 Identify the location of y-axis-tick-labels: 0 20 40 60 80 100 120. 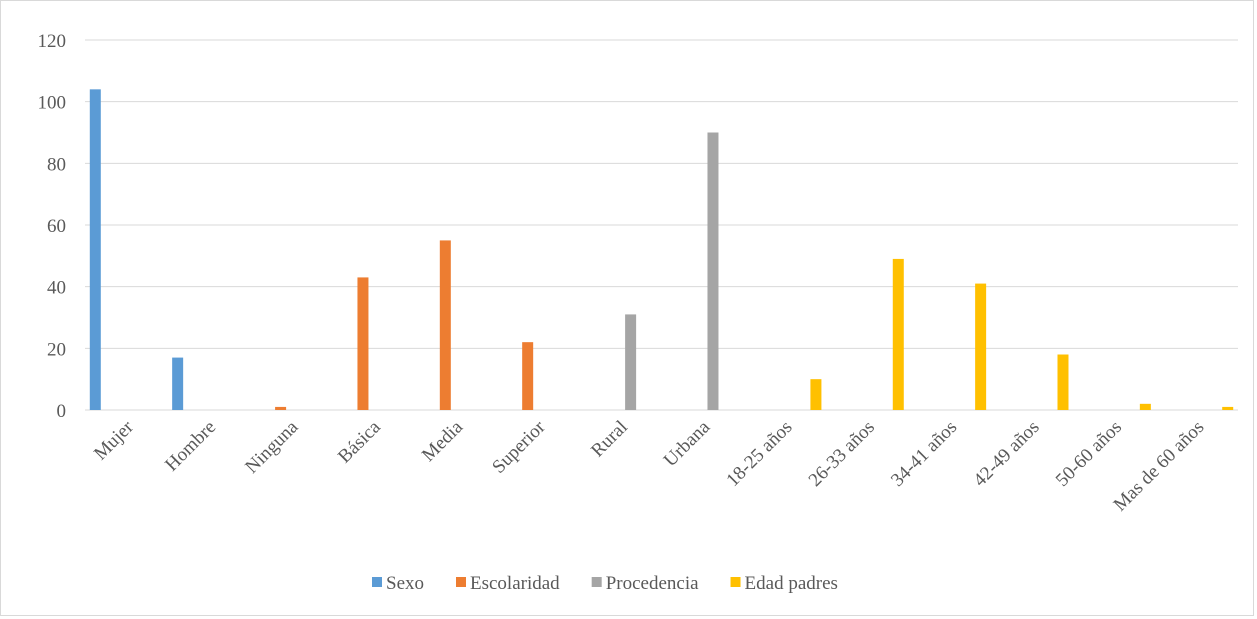
(52, 226).